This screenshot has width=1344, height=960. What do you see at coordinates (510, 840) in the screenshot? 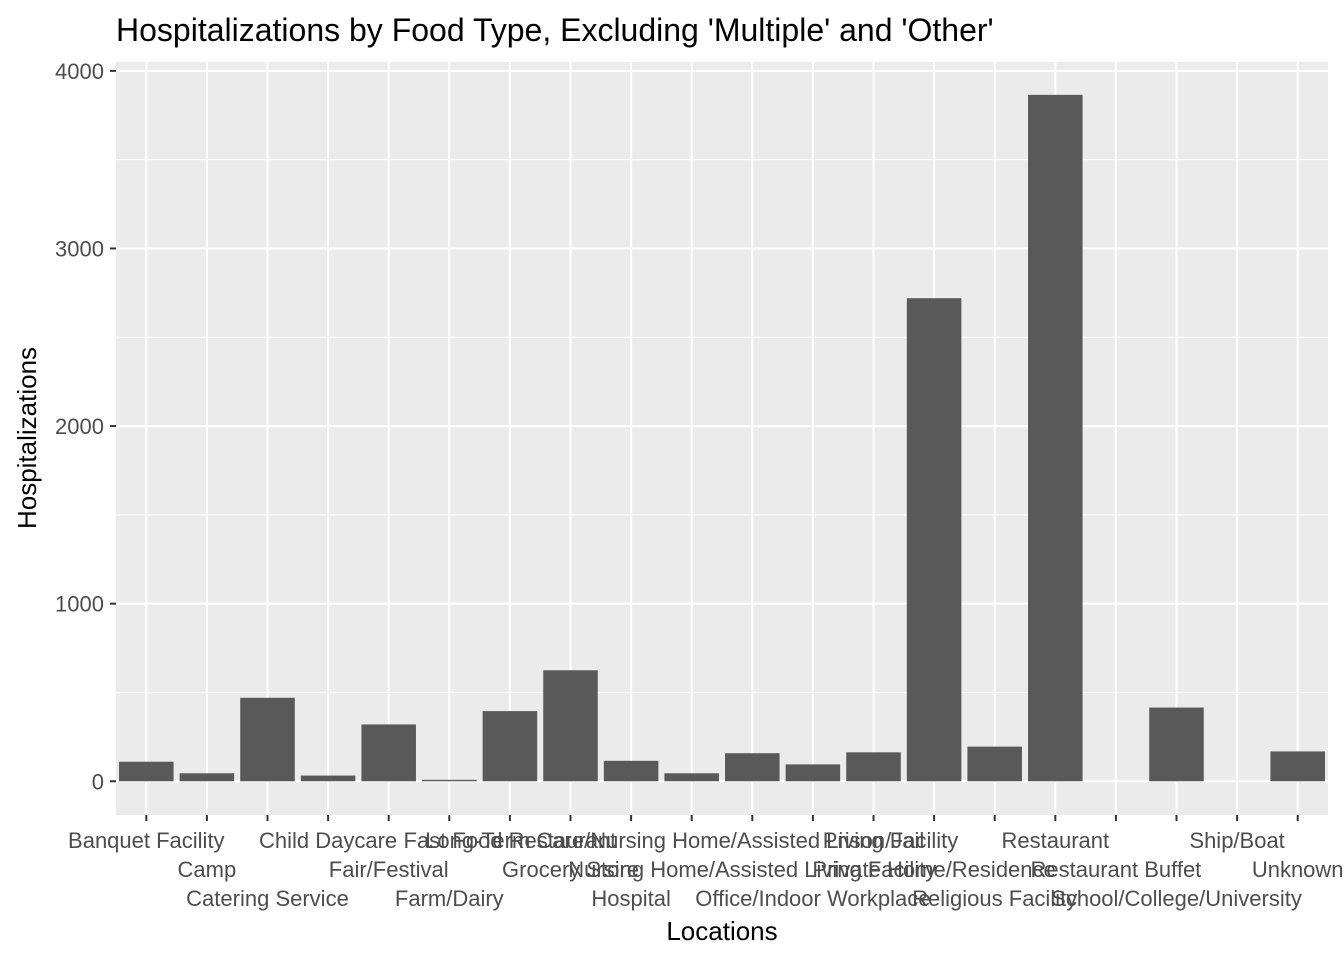
I see `x-tick-label: Fast Food Restaurant` at bounding box center [510, 840].